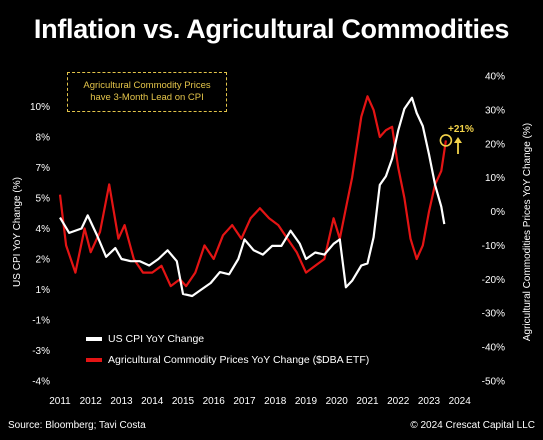  Describe the element at coordinates (498, 212) in the screenshot. I see `right-tick-label: 0%` at that location.